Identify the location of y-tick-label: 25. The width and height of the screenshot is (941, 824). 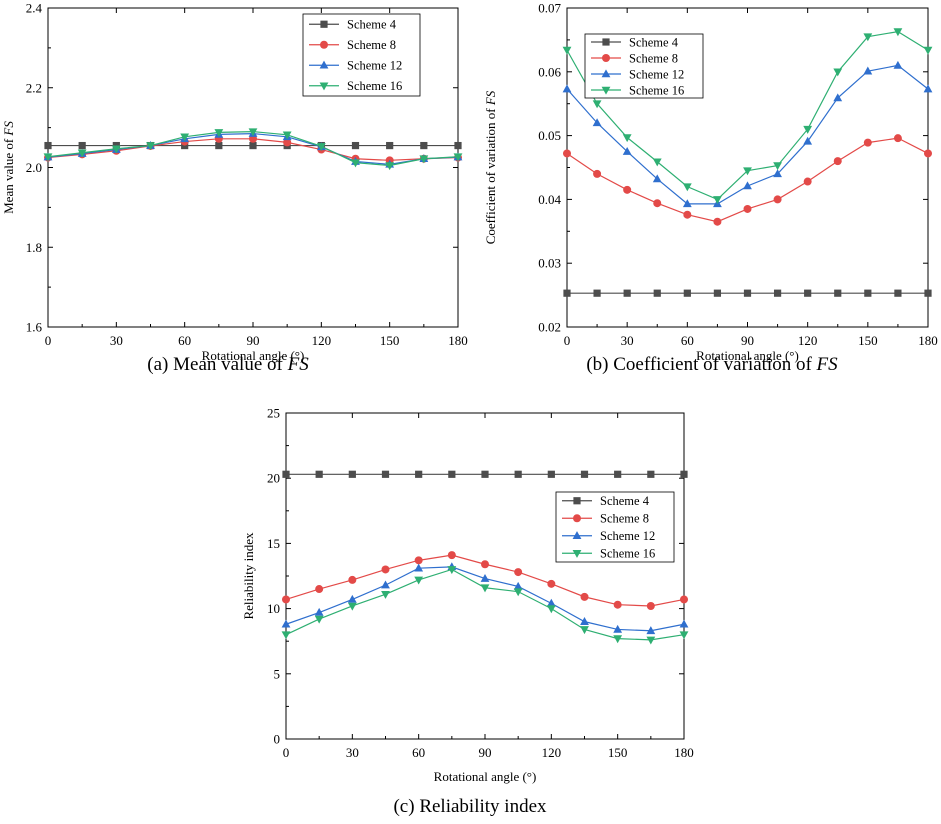
(273, 413).